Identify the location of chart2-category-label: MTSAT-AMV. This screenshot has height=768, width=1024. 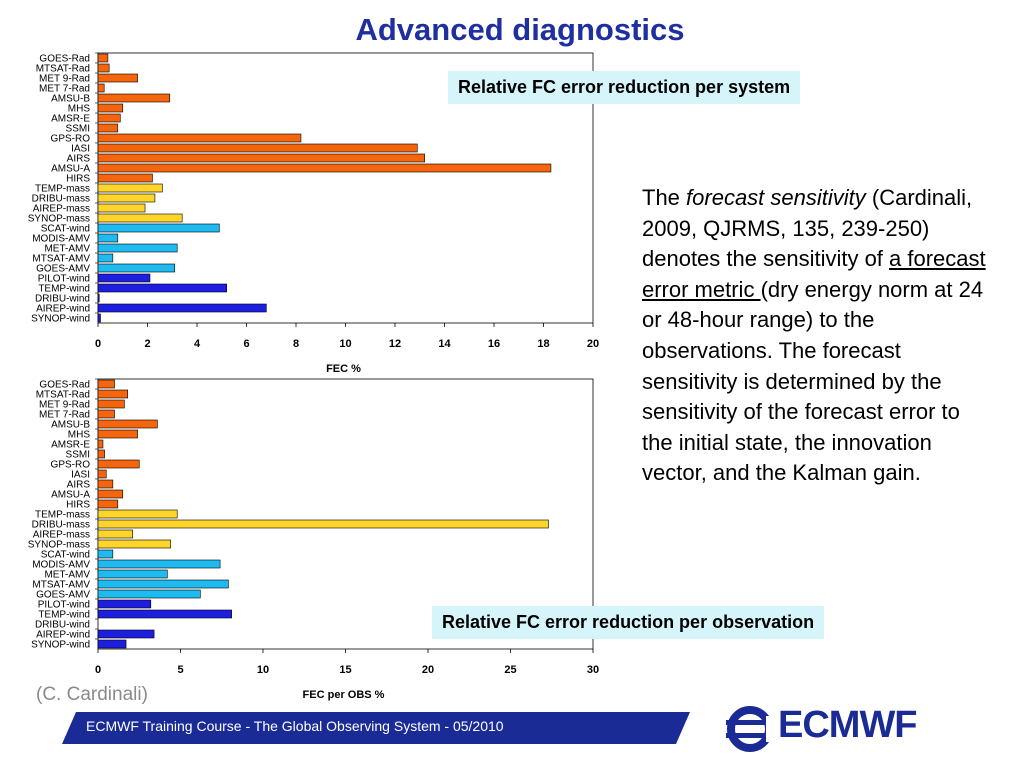
(61, 585).